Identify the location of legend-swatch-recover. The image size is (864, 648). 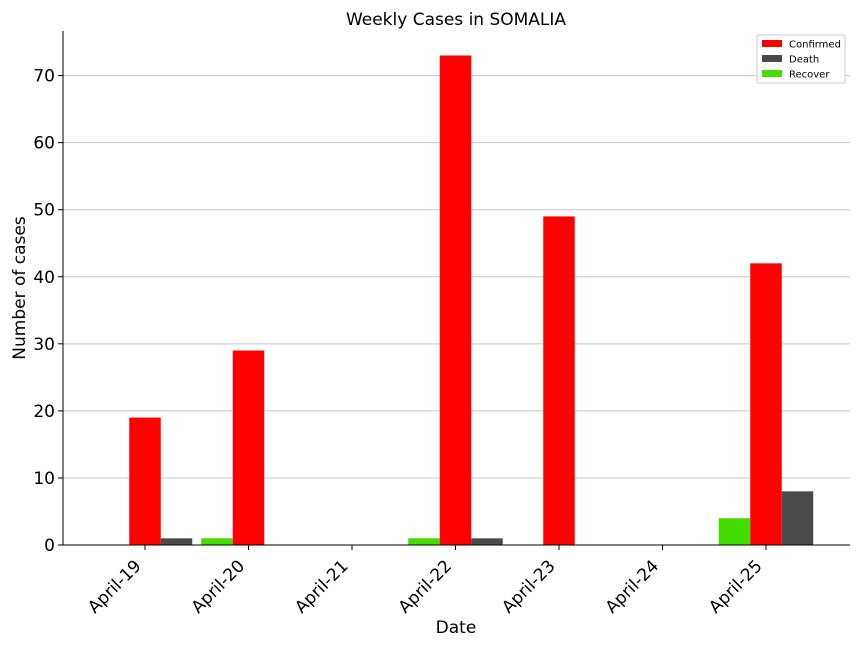
(772, 73).